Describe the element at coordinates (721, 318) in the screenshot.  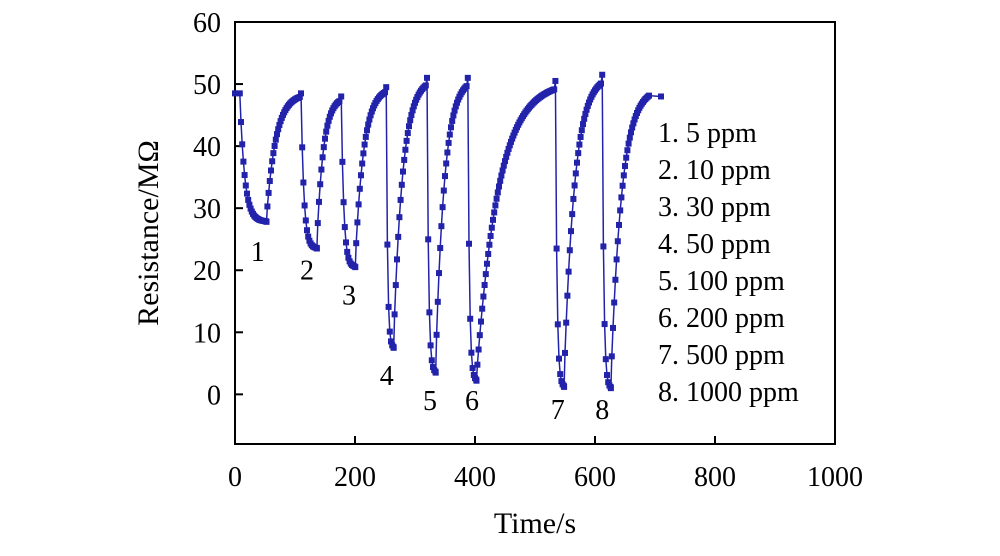
I see `legend-entry: 6. 200 ppm` at that location.